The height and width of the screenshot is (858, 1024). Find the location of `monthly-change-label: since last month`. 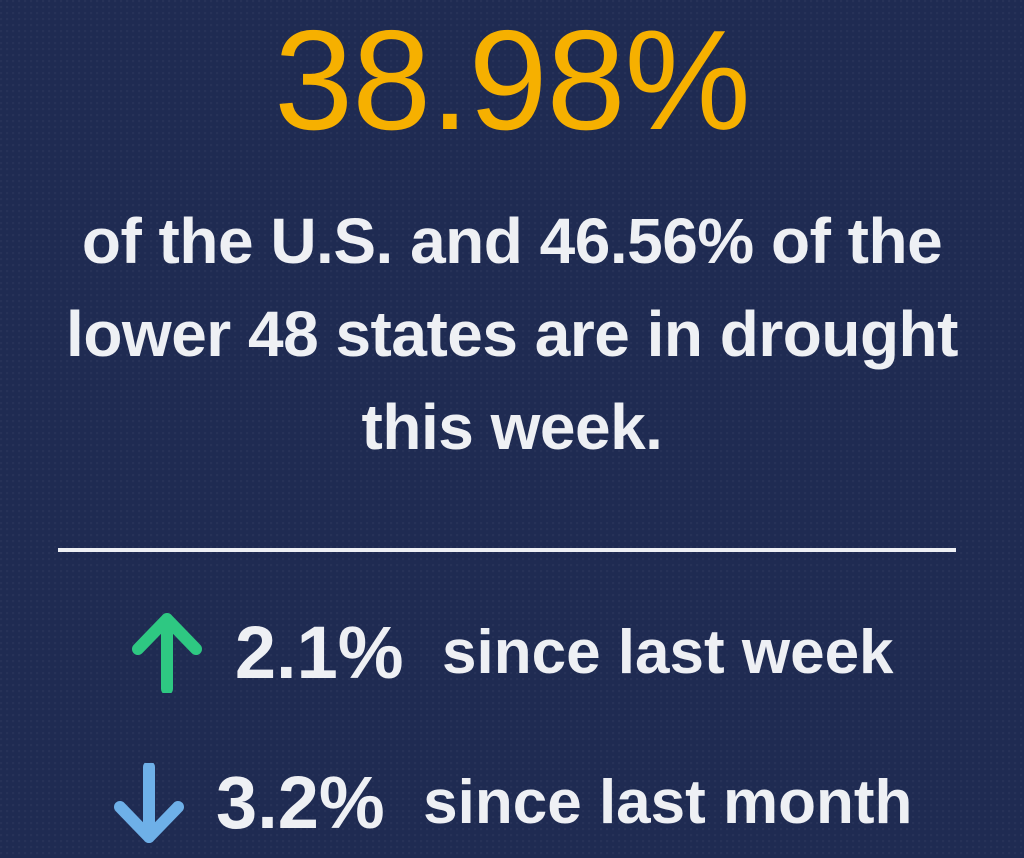

monthly-change-label: since last month is located at coordinates (668, 802).